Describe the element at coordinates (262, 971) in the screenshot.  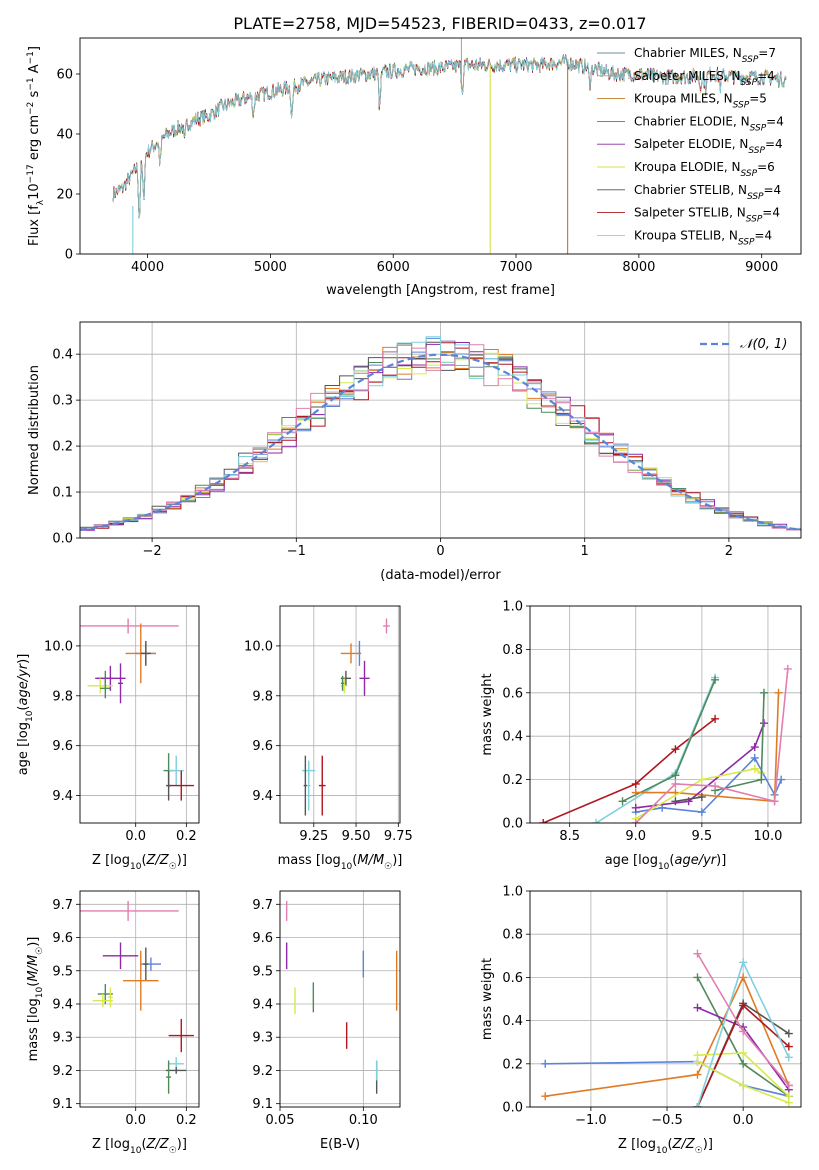
I see `y-tick-label: 9.5` at that location.